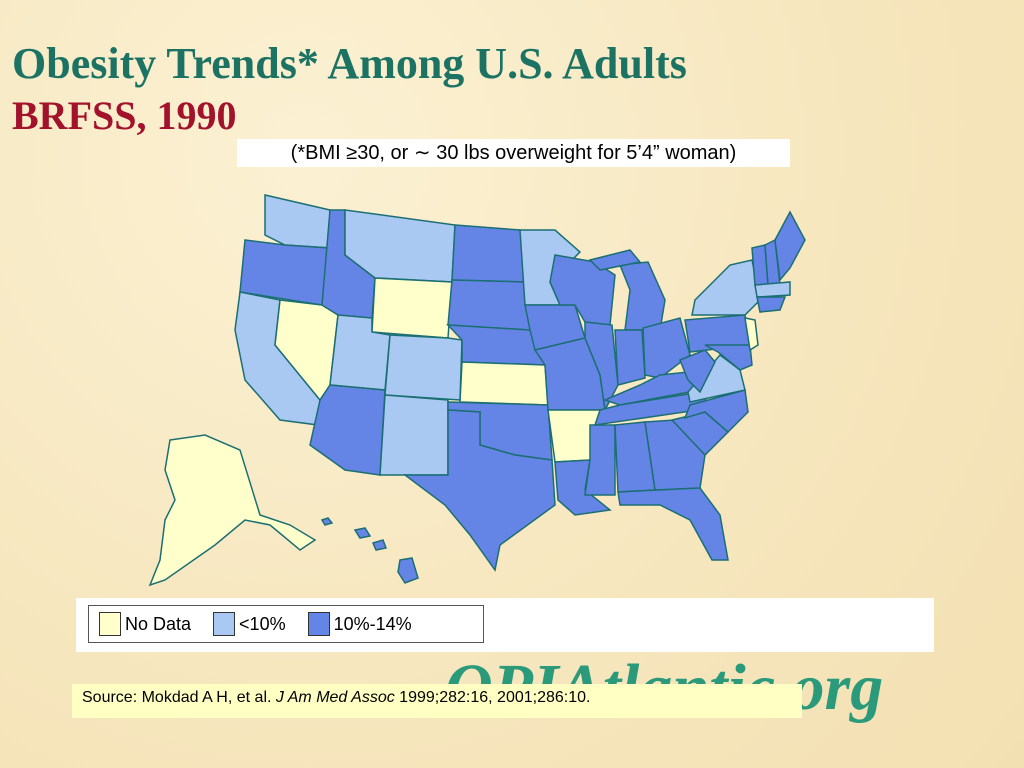  What do you see at coordinates (158, 623) in the screenshot?
I see `legend-label: No Data` at bounding box center [158, 623].